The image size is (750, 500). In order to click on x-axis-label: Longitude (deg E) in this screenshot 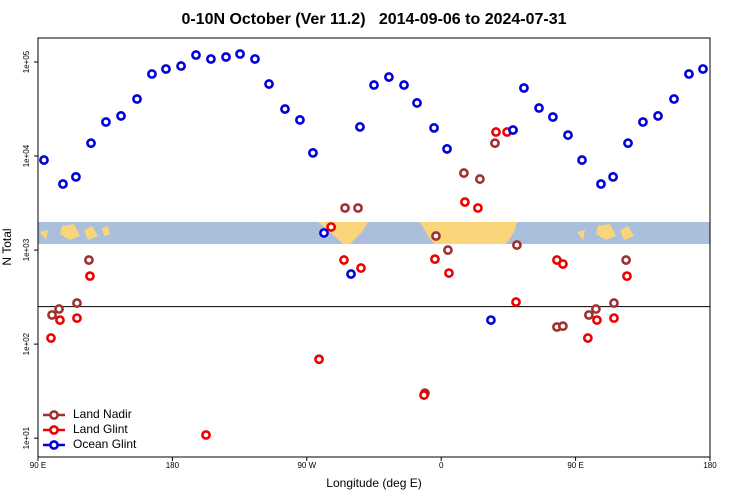, I will do `click(373, 483)`.